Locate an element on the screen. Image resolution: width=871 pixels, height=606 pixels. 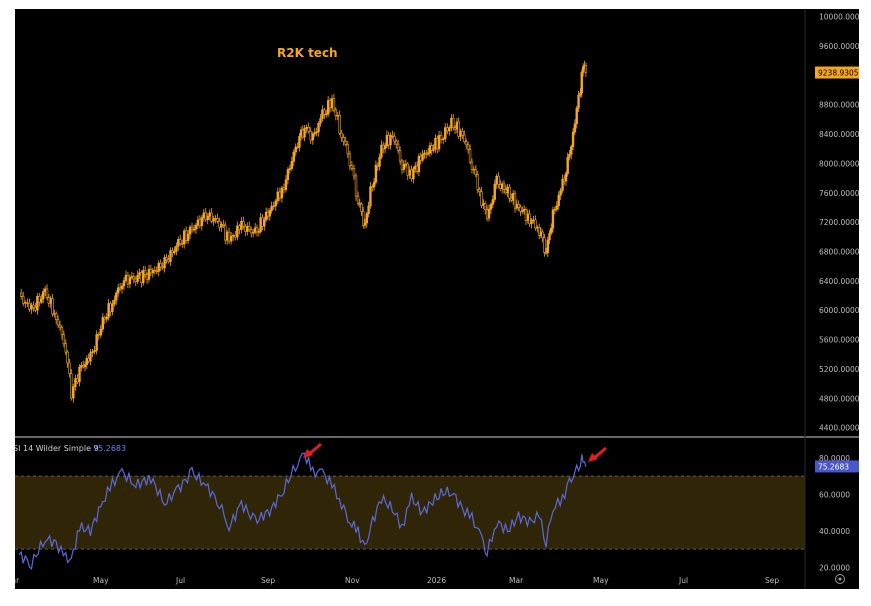
time-tick-label: Nov is located at coordinates (352, 580).